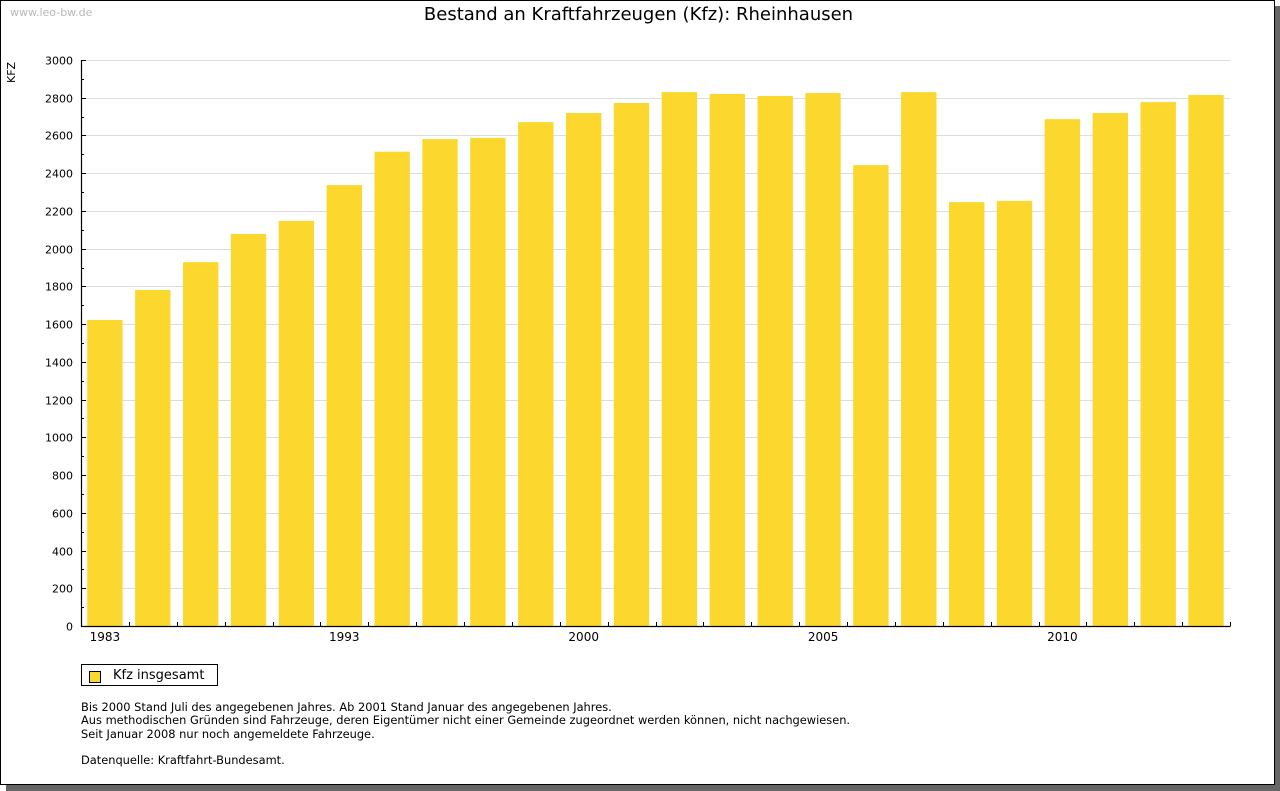 The image size is (1280, 791). What do you see at coordinates (62, 552) in the screenshot?
I see `y-tick-label: 400` at bounding box center [62, 552].